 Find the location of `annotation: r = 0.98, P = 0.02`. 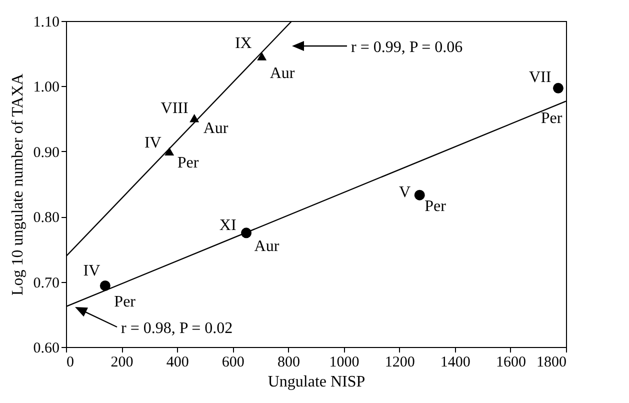

annotation: r = 0.98, P = 0.02 is located at coordinates (177, 328).